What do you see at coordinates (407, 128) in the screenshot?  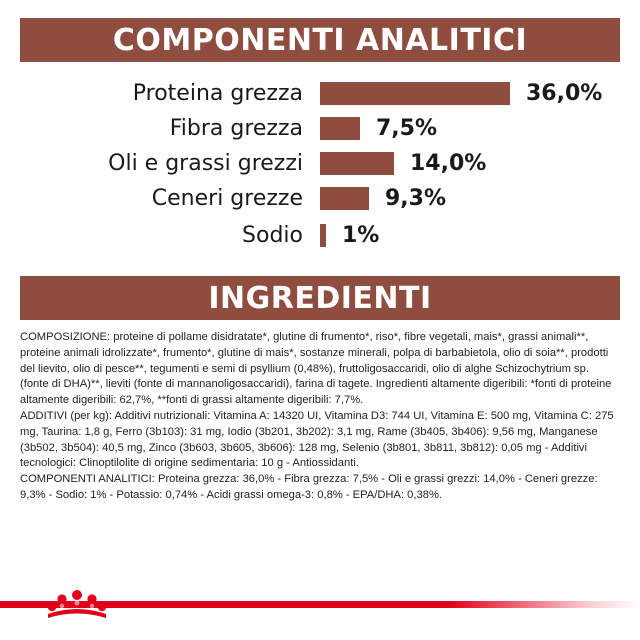 I see `chart-value-label: 7,5%` at bounding box center [407, 128].